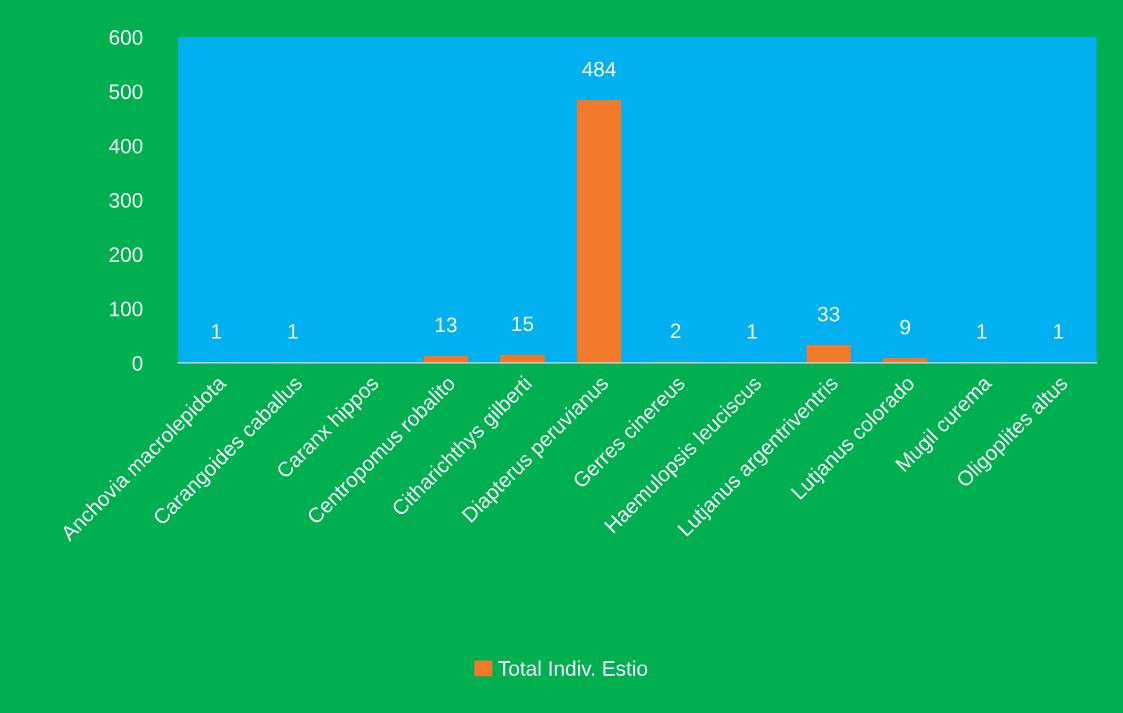  What do you see at coordinates (446, 325) in the screenshot?
I see `data-label: 13` at bounding box center [446, 325].